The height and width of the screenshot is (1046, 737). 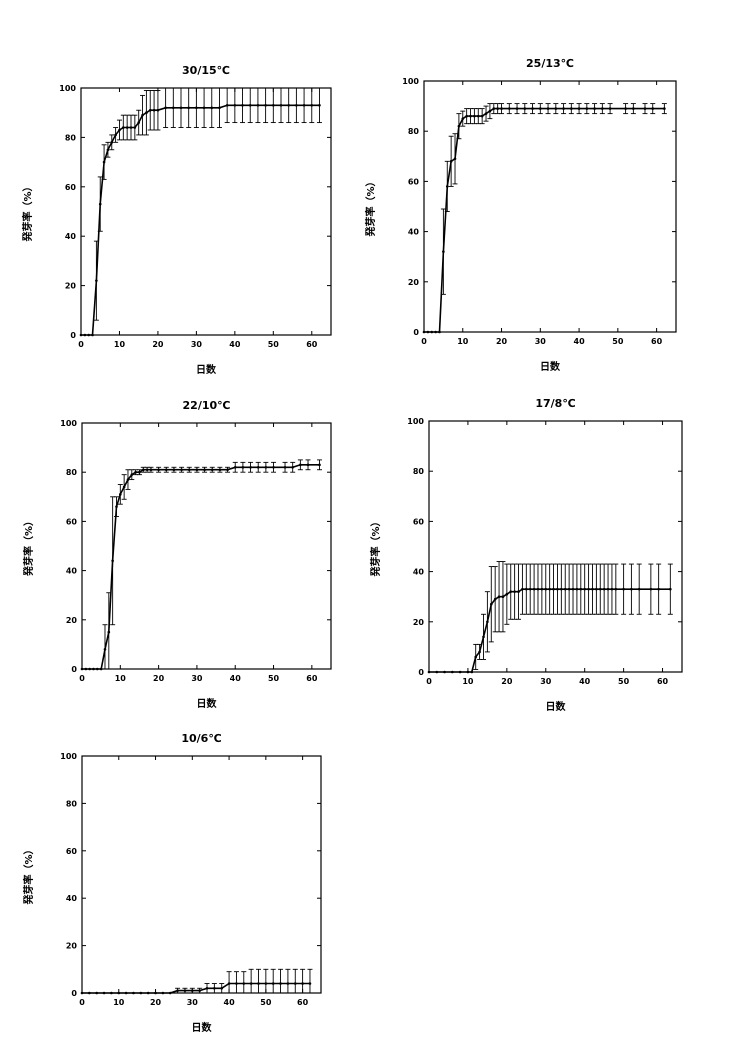 I want to click on x-tick-label: 20, so click(x=507, y=681).